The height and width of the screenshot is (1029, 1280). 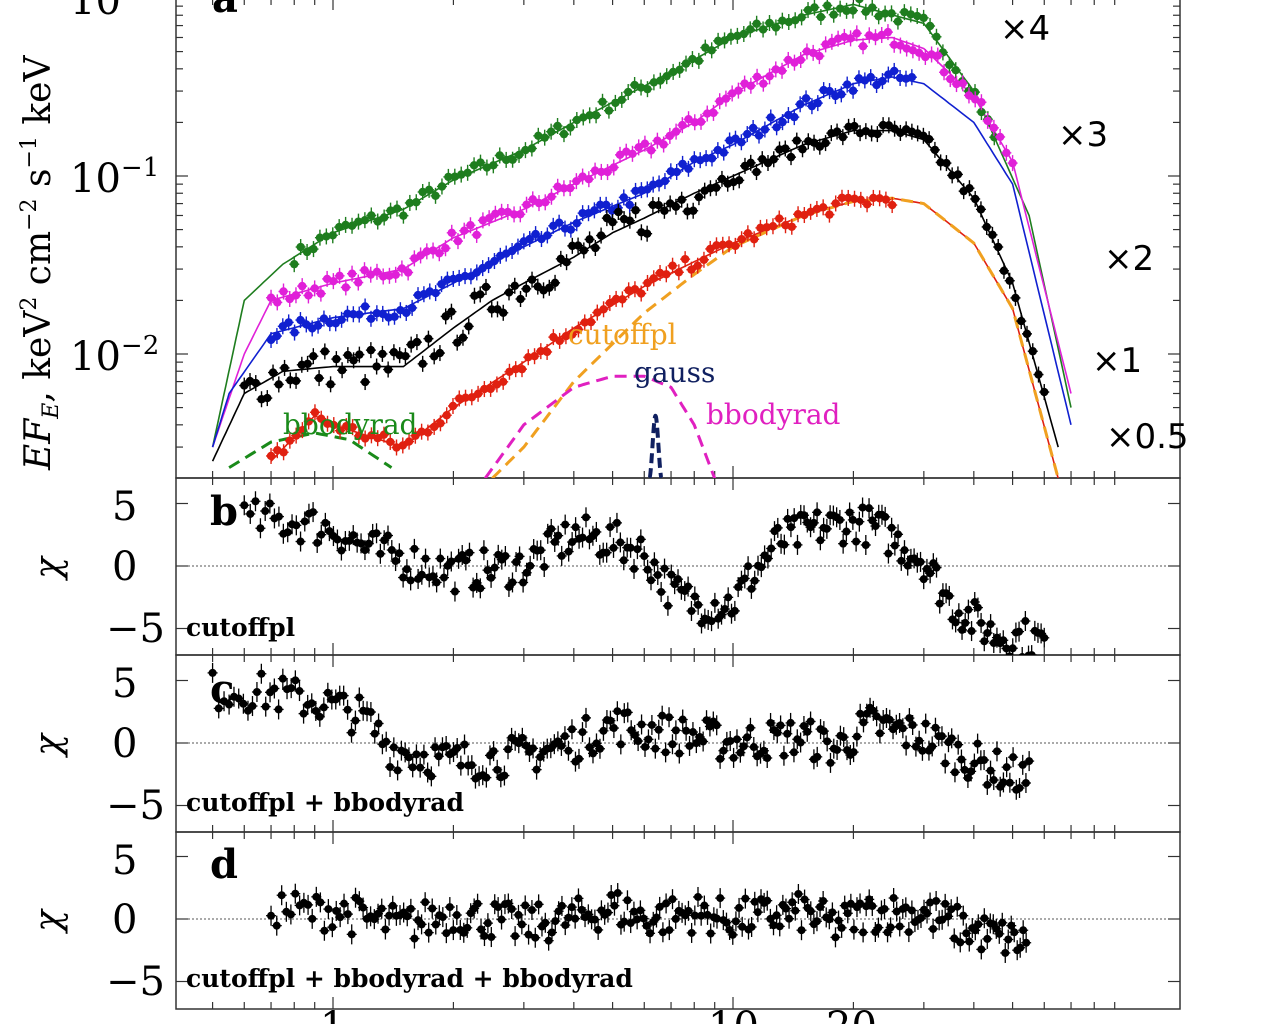 I want to click on panel-d-ytick-0: 0, so click(x=124, y=920).